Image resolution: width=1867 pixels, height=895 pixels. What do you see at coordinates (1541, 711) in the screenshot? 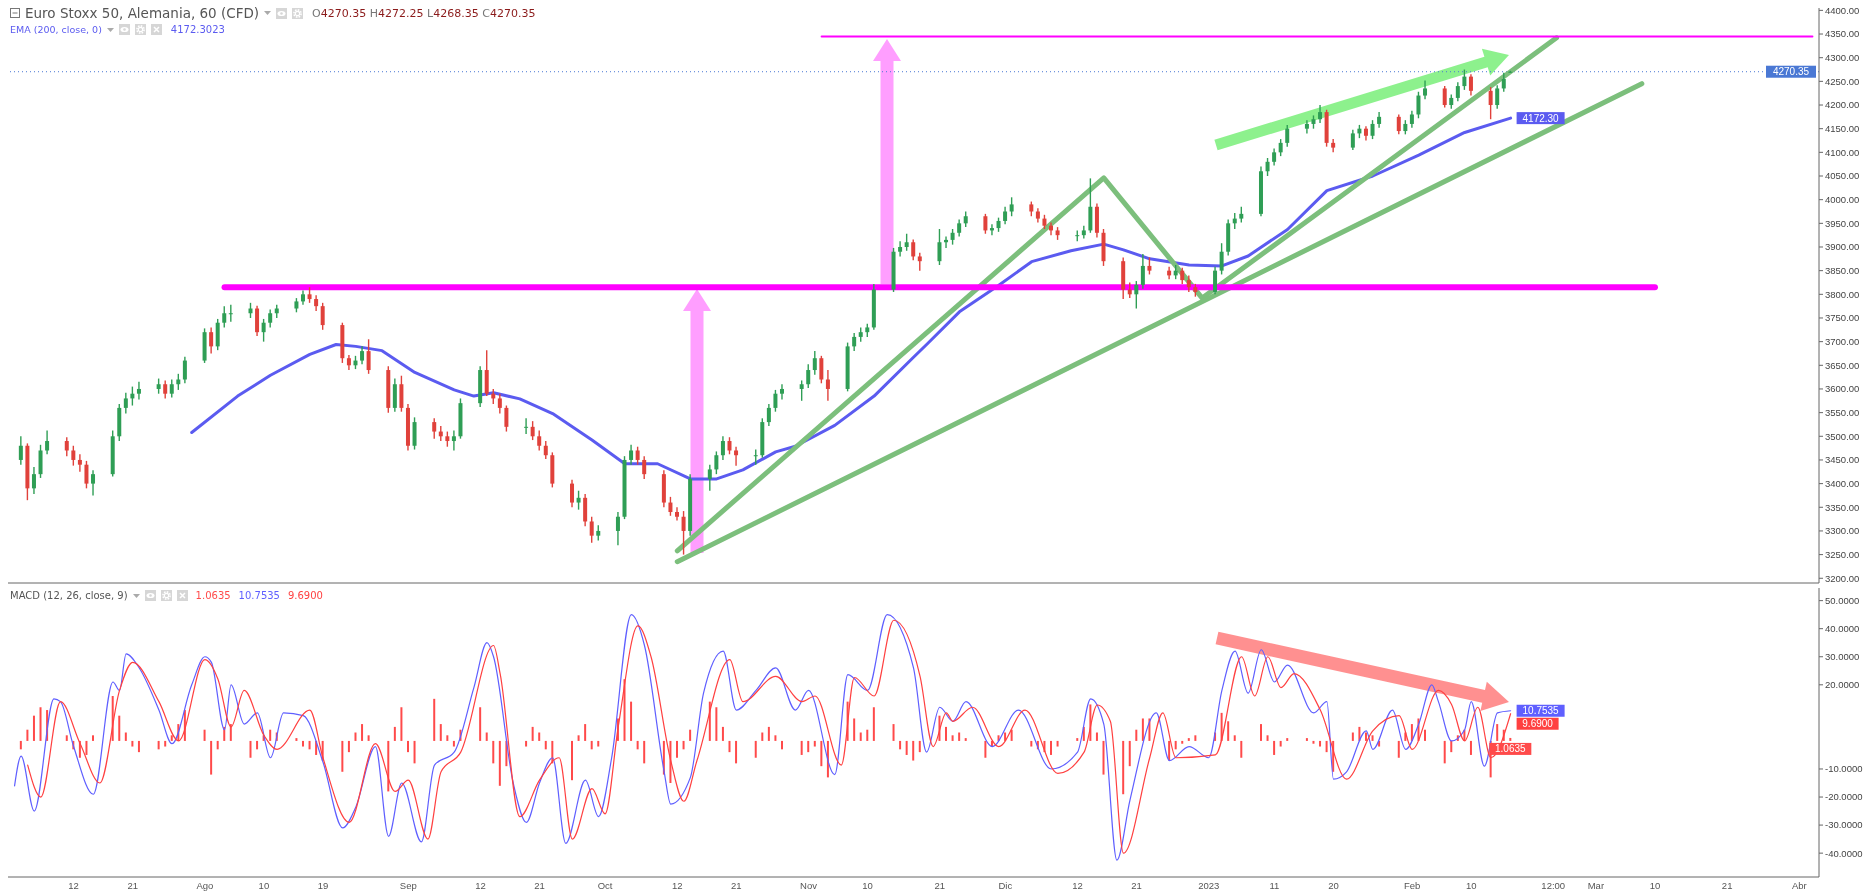
I see `data-label: 10.7535` at bounding box center [1541, 711].